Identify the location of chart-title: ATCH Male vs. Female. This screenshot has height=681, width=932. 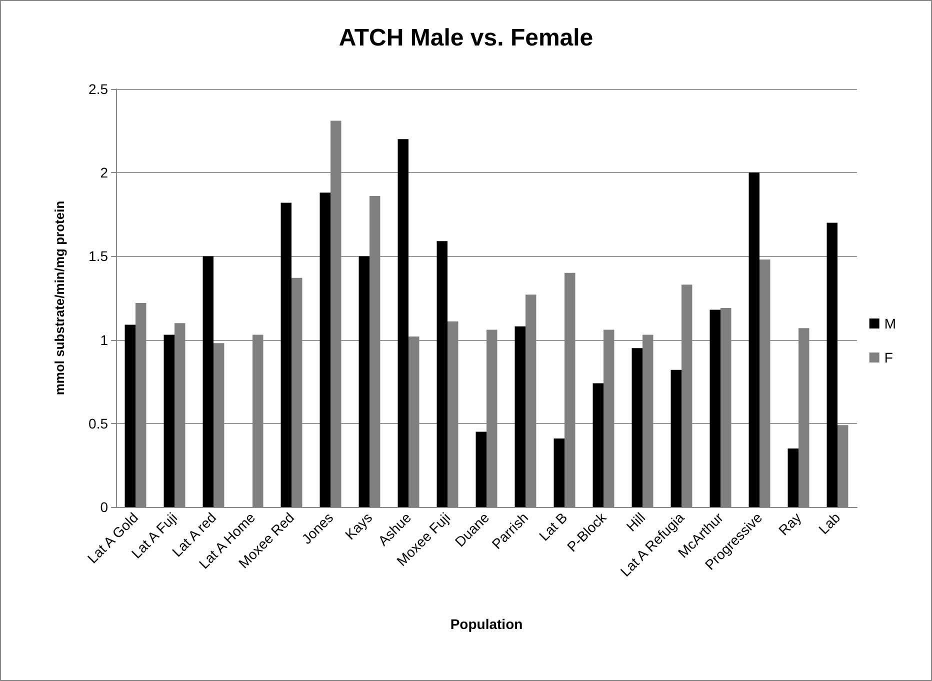
(466, 38).